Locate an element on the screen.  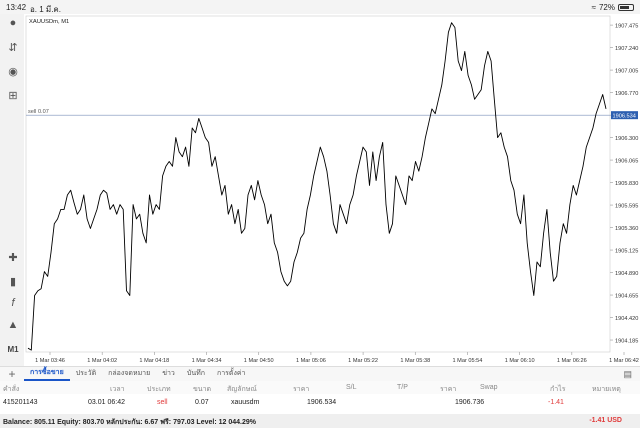
y-tick-label: 1904.420 is located at coordinates (626, 319).